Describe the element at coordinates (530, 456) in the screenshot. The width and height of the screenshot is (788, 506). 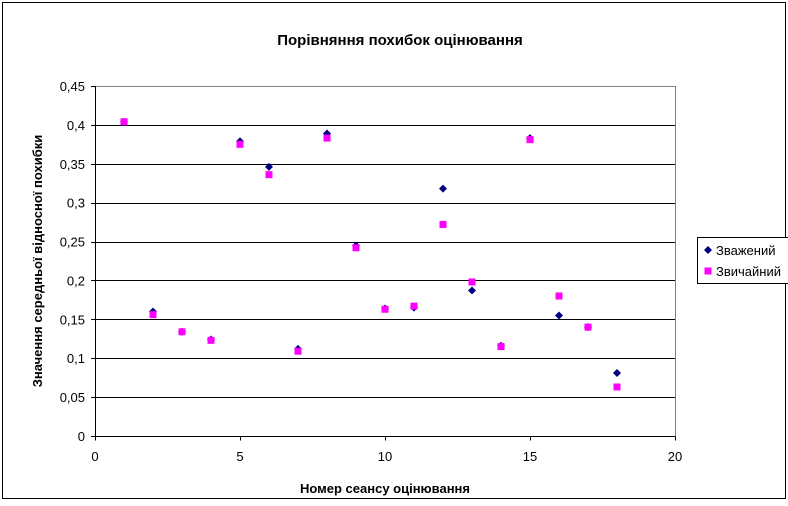
I see `x-tick-label: 15` at that location.